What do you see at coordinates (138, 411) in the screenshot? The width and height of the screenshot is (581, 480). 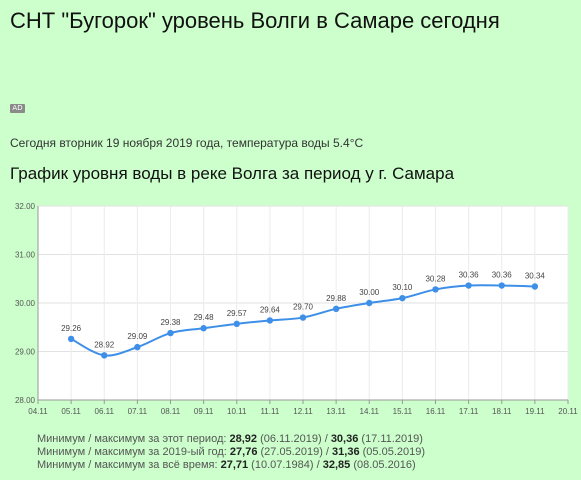 I see `x-tick-label: 07.11` at bounding box center [138, 411].